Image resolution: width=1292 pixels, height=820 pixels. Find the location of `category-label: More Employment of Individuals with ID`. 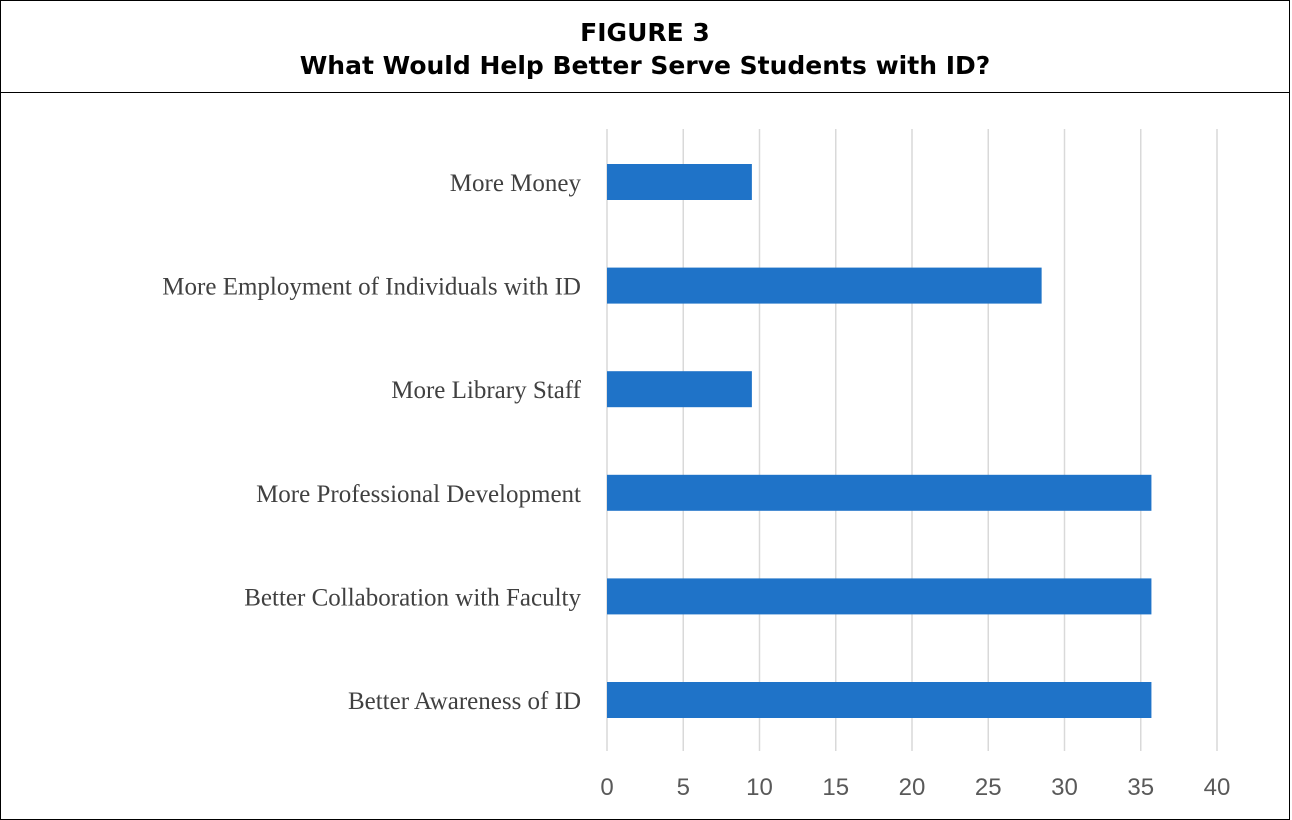

category-label: More Employment of Individuals with ID is located at coordinates (371, 287).